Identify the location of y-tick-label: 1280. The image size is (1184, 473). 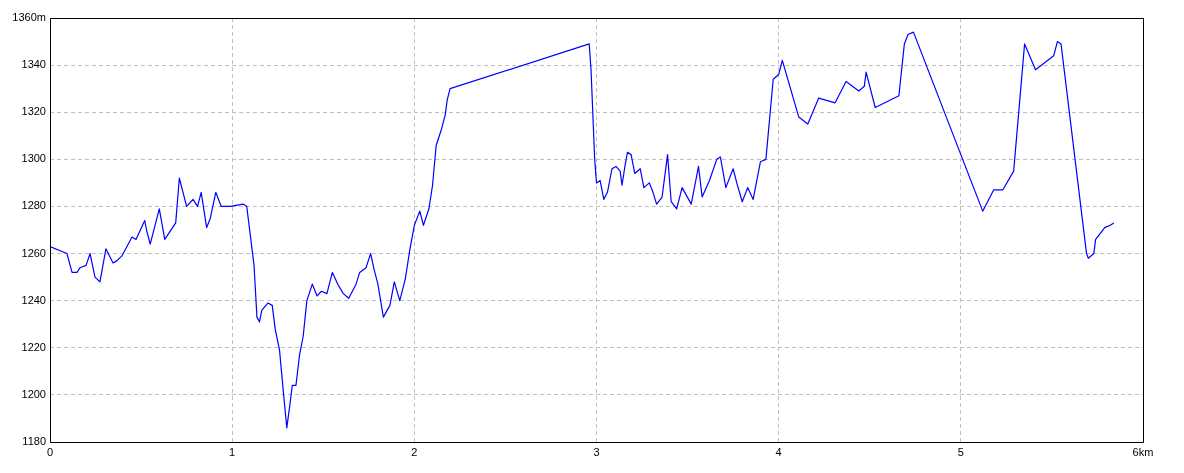
(33, 205).